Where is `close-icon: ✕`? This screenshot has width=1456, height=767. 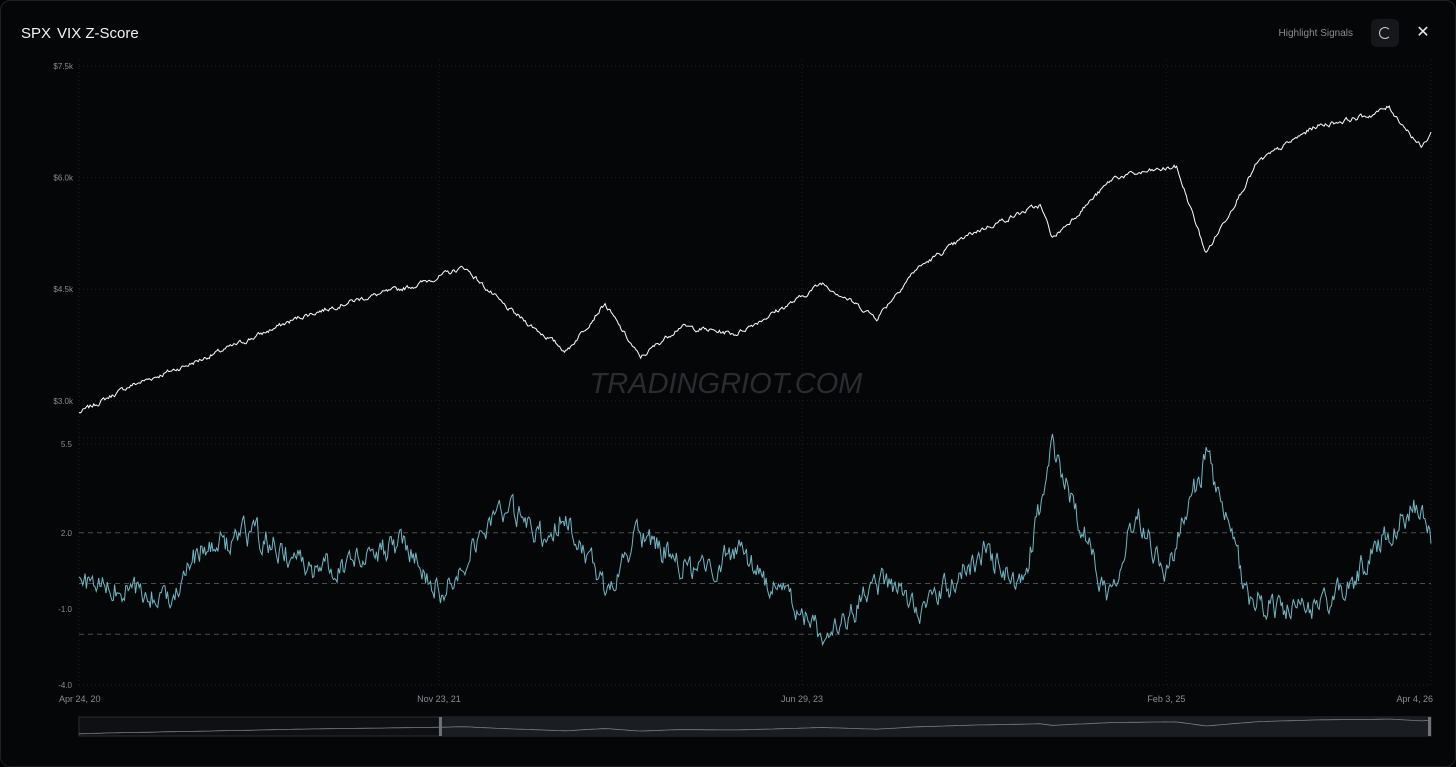 close-icon: ✕ is located at coordinates (1423, 32).